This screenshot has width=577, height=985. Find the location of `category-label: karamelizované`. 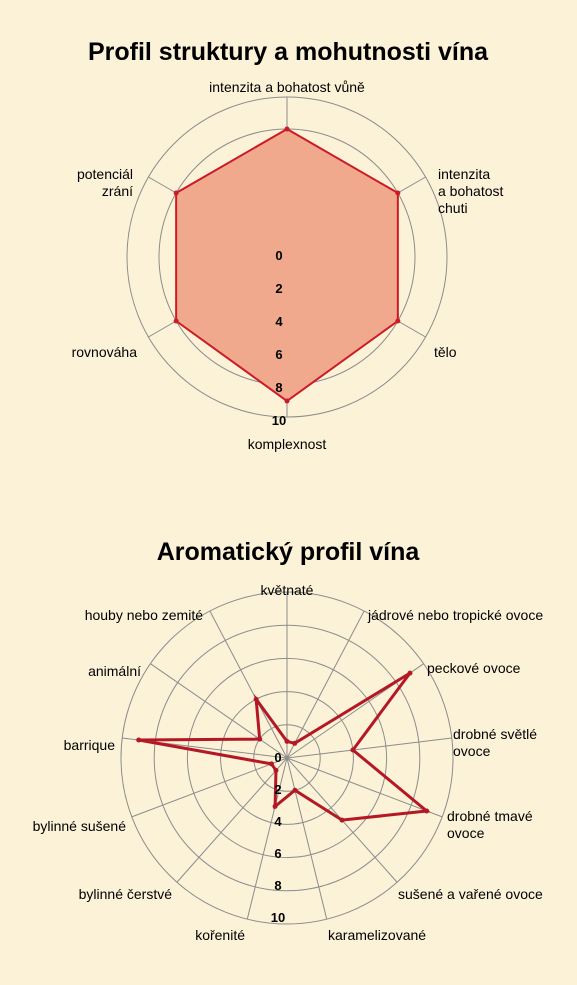

category-label: karamelizované is located at coordinates (377, 935).